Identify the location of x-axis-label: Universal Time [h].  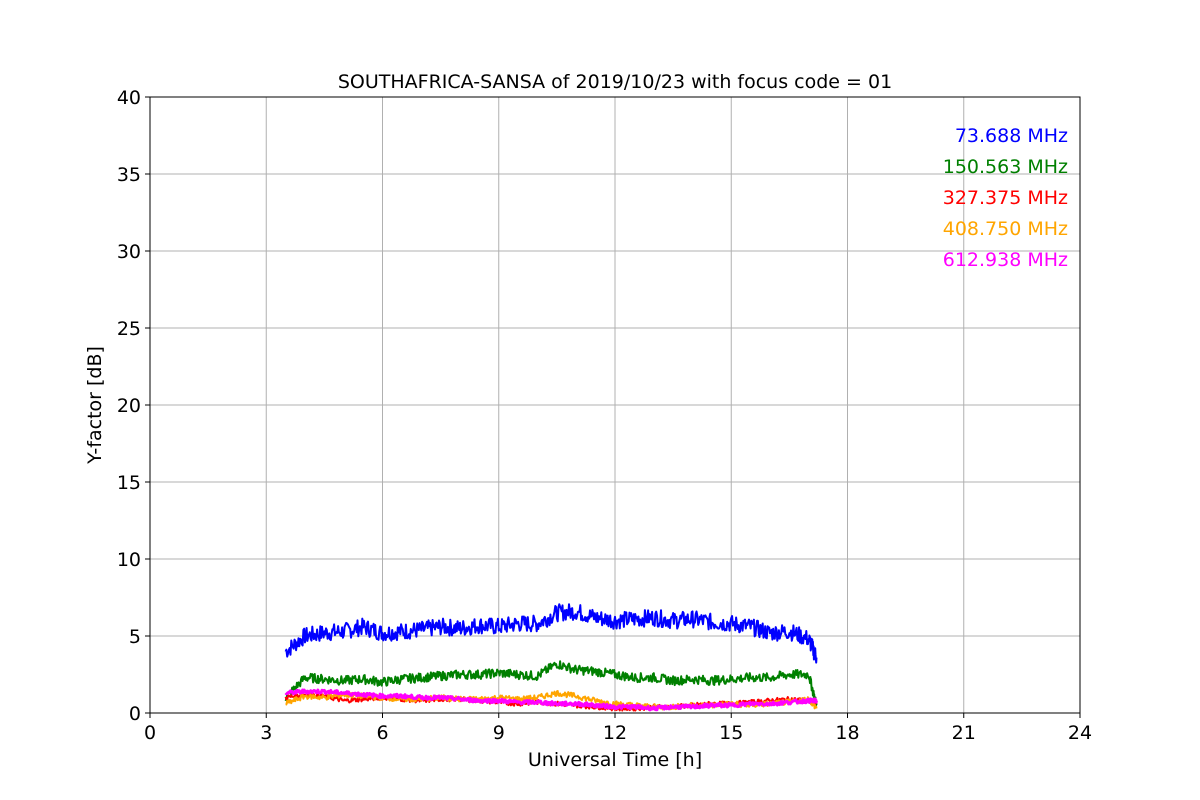
(615, 760).